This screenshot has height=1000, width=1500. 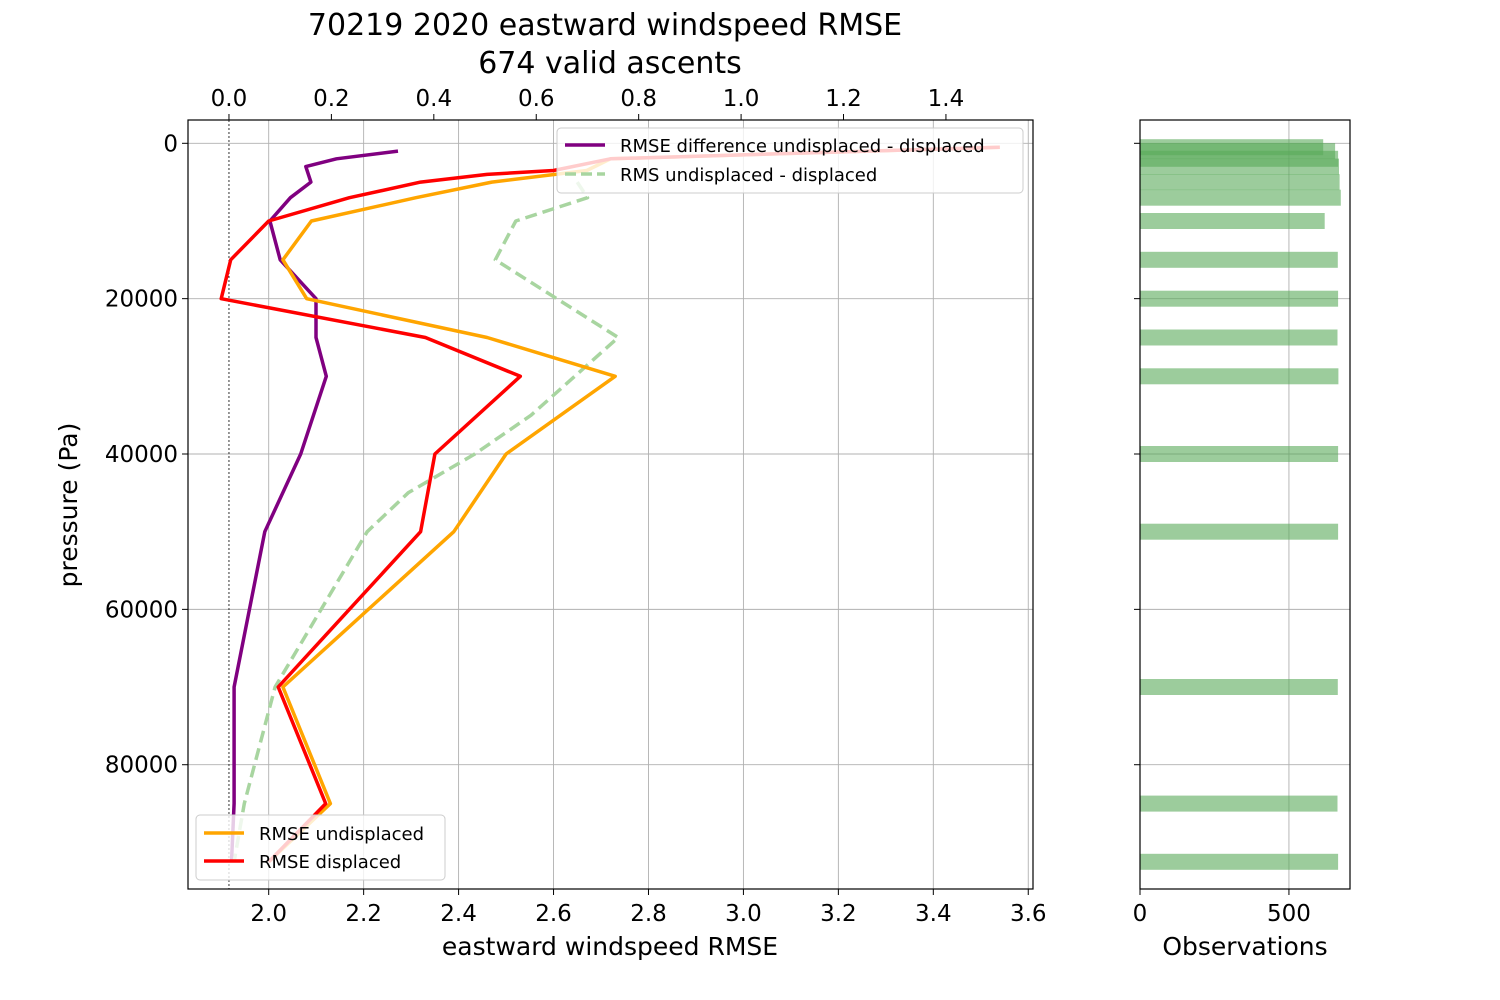 I want to click on legend-label-difference: RMSE difference undisplaced - displaced, so click(x=802, y=146).